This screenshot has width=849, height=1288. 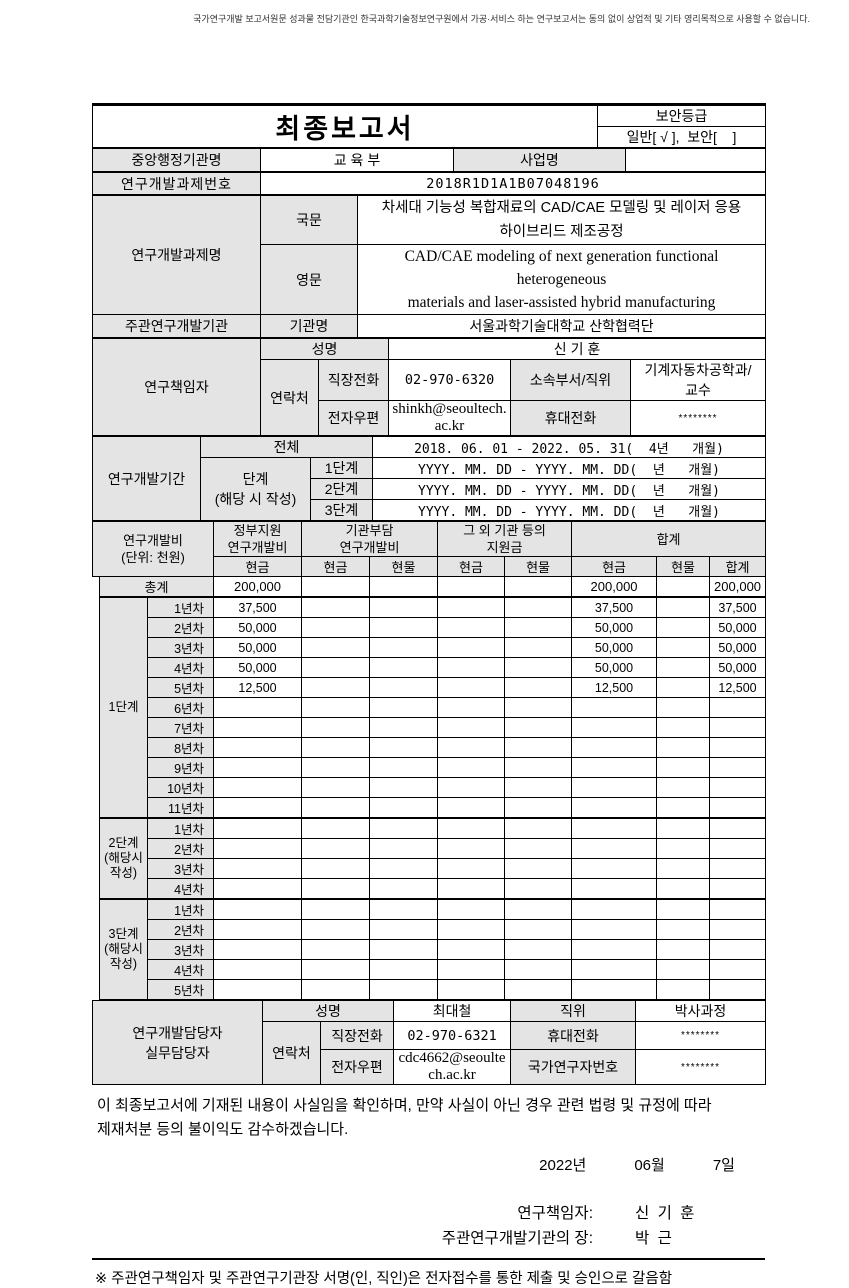 What do you see at coordinates (452, 1011) in the screenshot?
I see `manager-name-value: 최대철` at bounding box center [452, 1011].